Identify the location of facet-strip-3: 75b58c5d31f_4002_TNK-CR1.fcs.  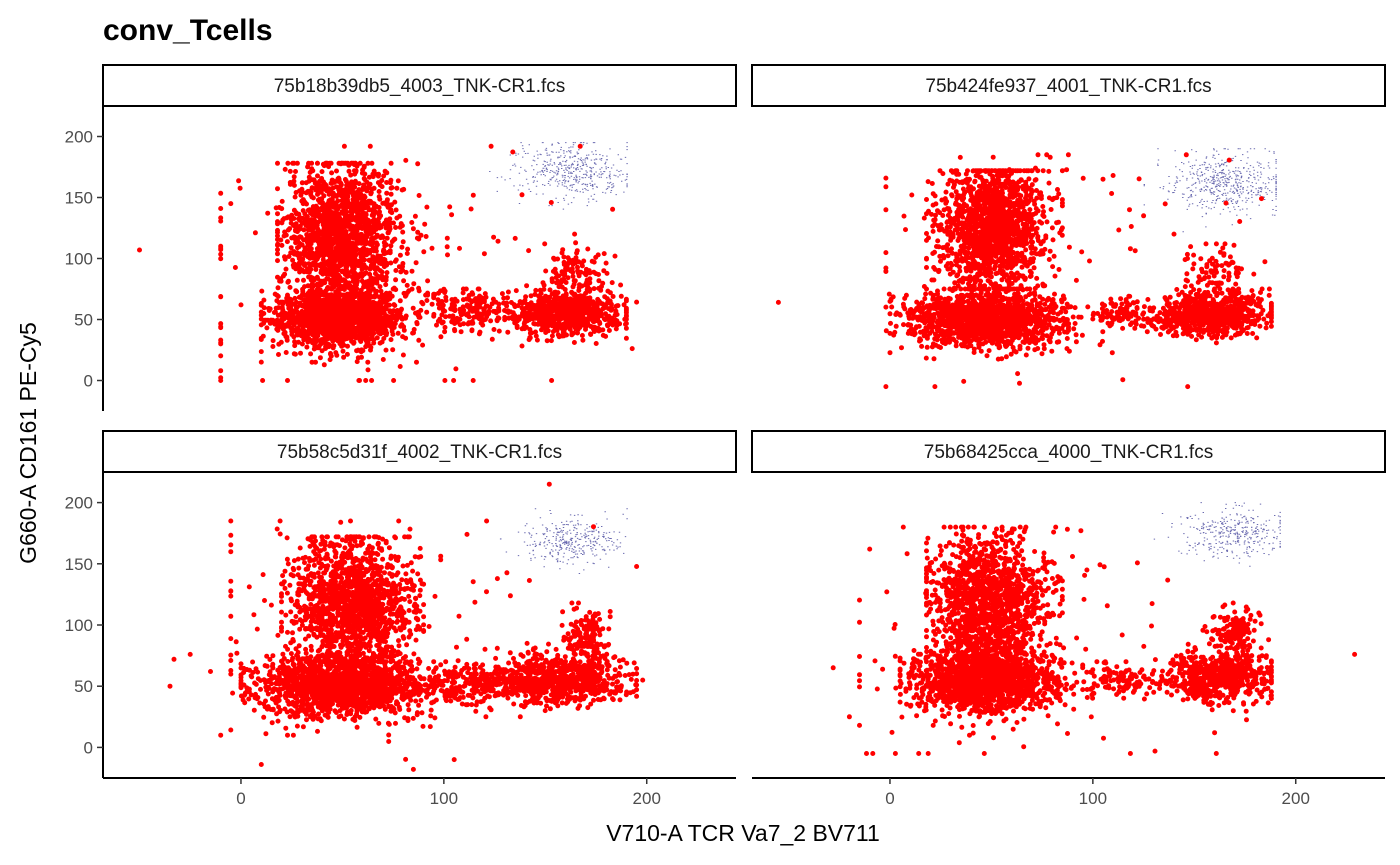
(419, 451).